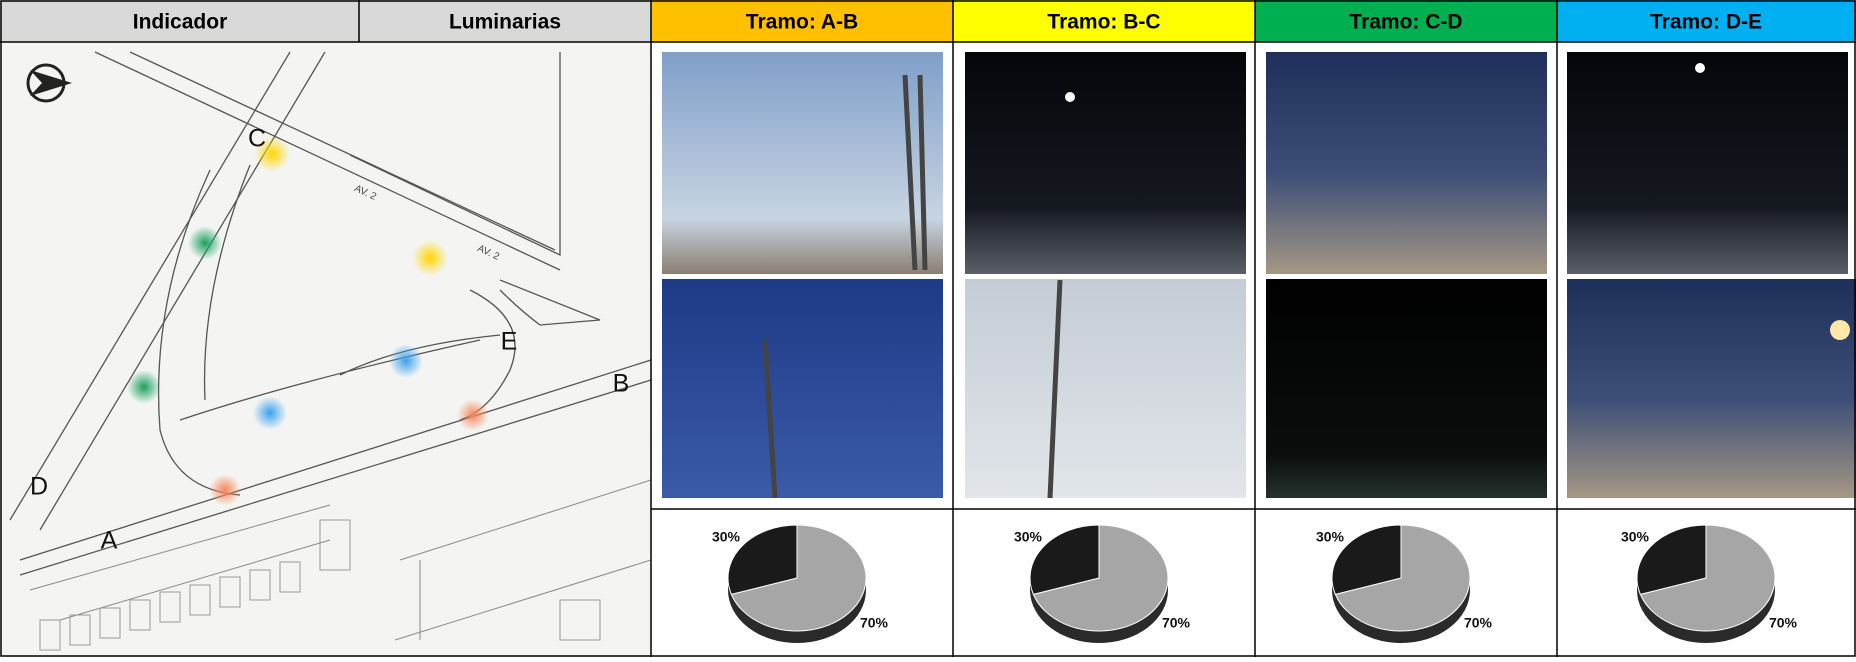 Image resolution: width=1856 pixels, height=662 pixels. Describe the element at coordinates (621, 384) in the screenshot. I see `map-point: B` at that location.